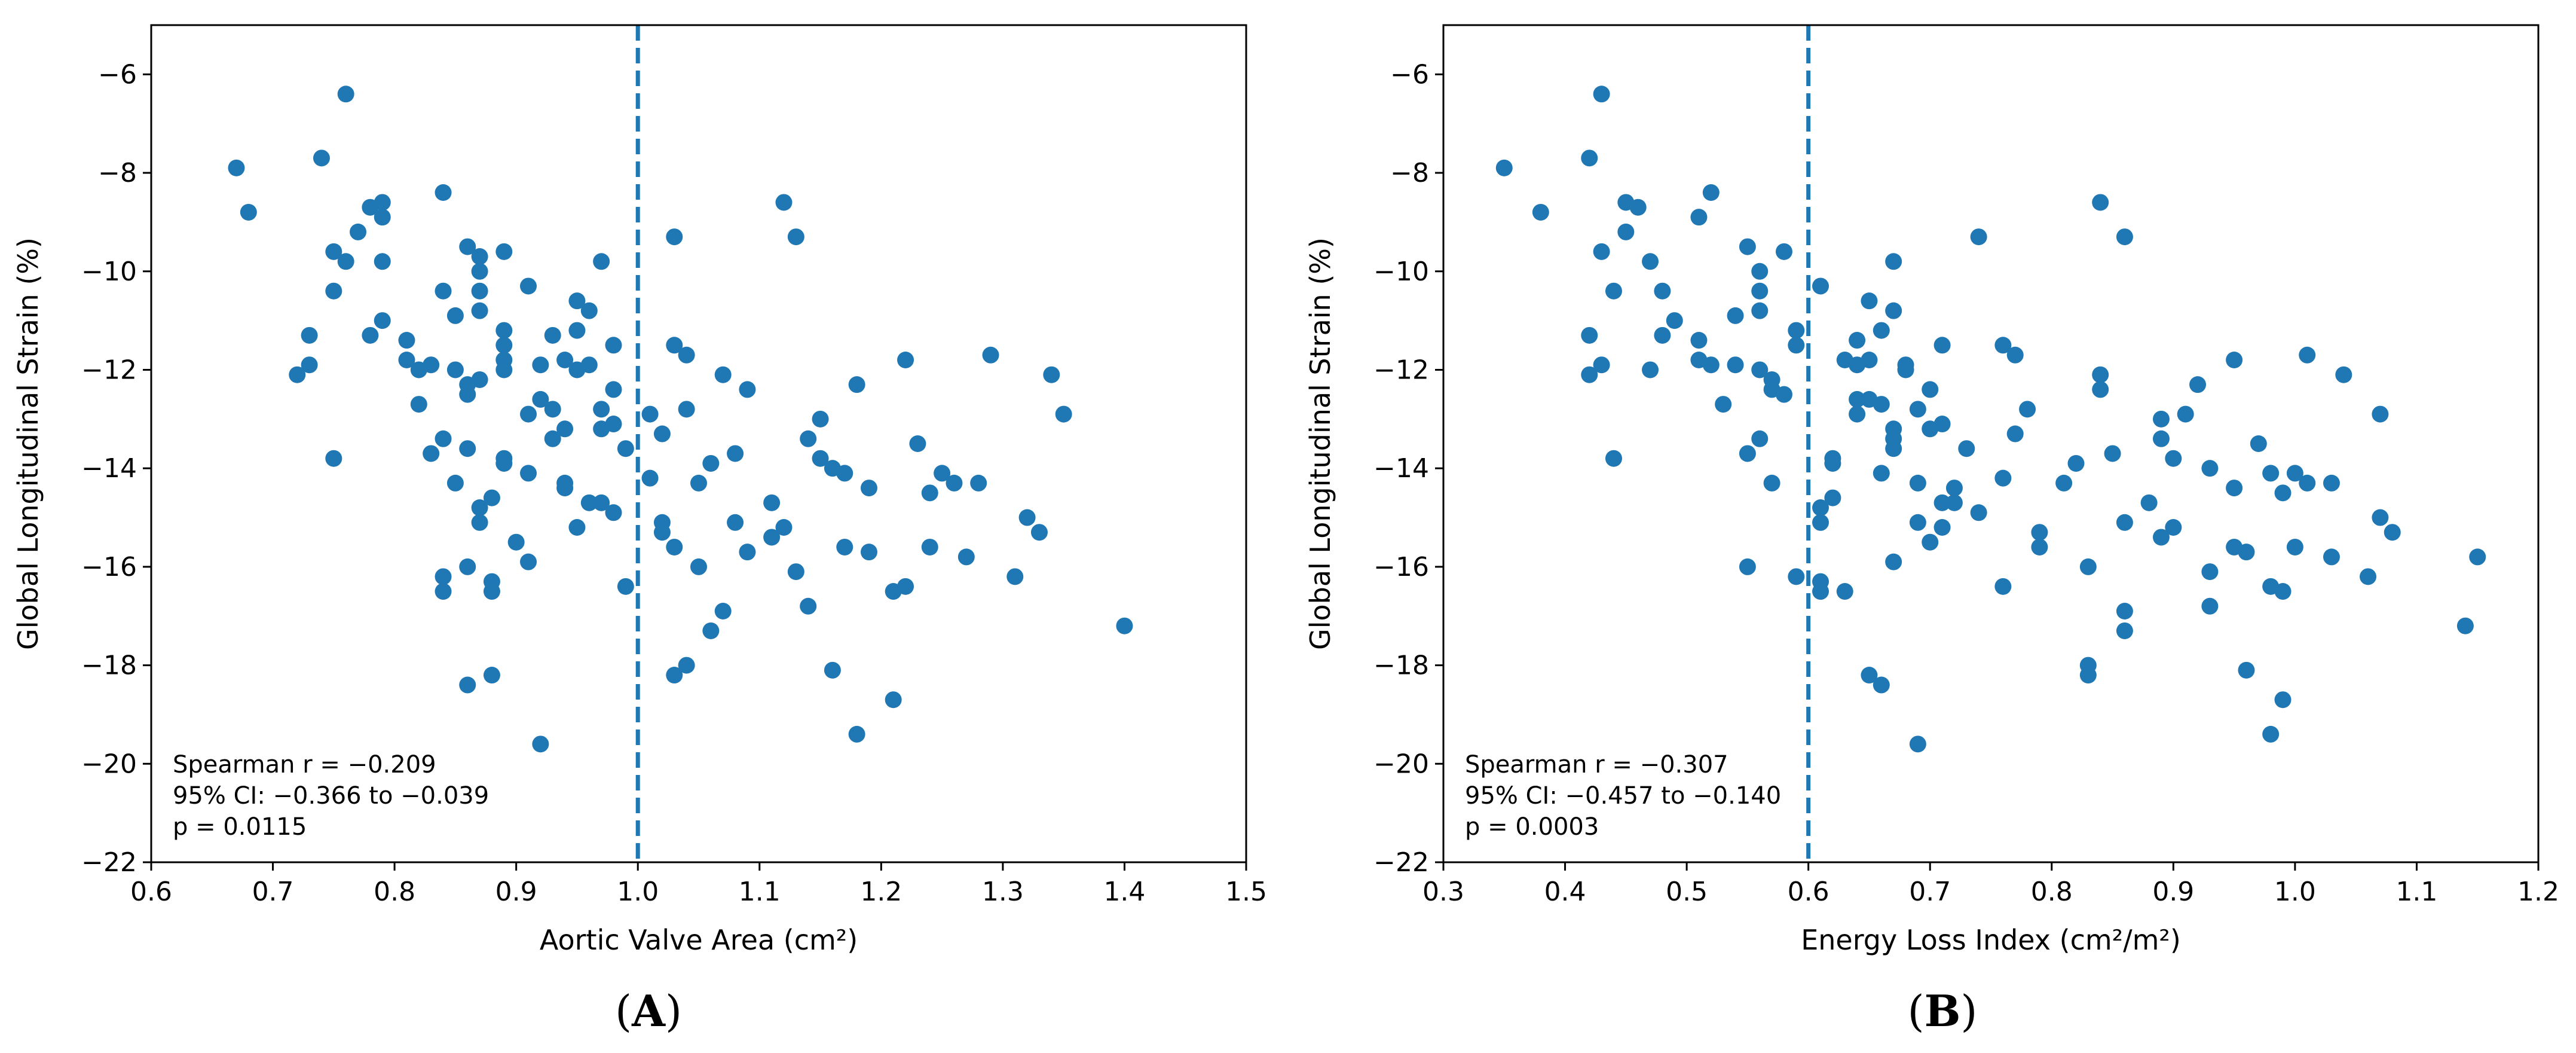 The image size is (2576, 1053). I want to click on panel-a-y-tick-label: −8, so click(117, 173).